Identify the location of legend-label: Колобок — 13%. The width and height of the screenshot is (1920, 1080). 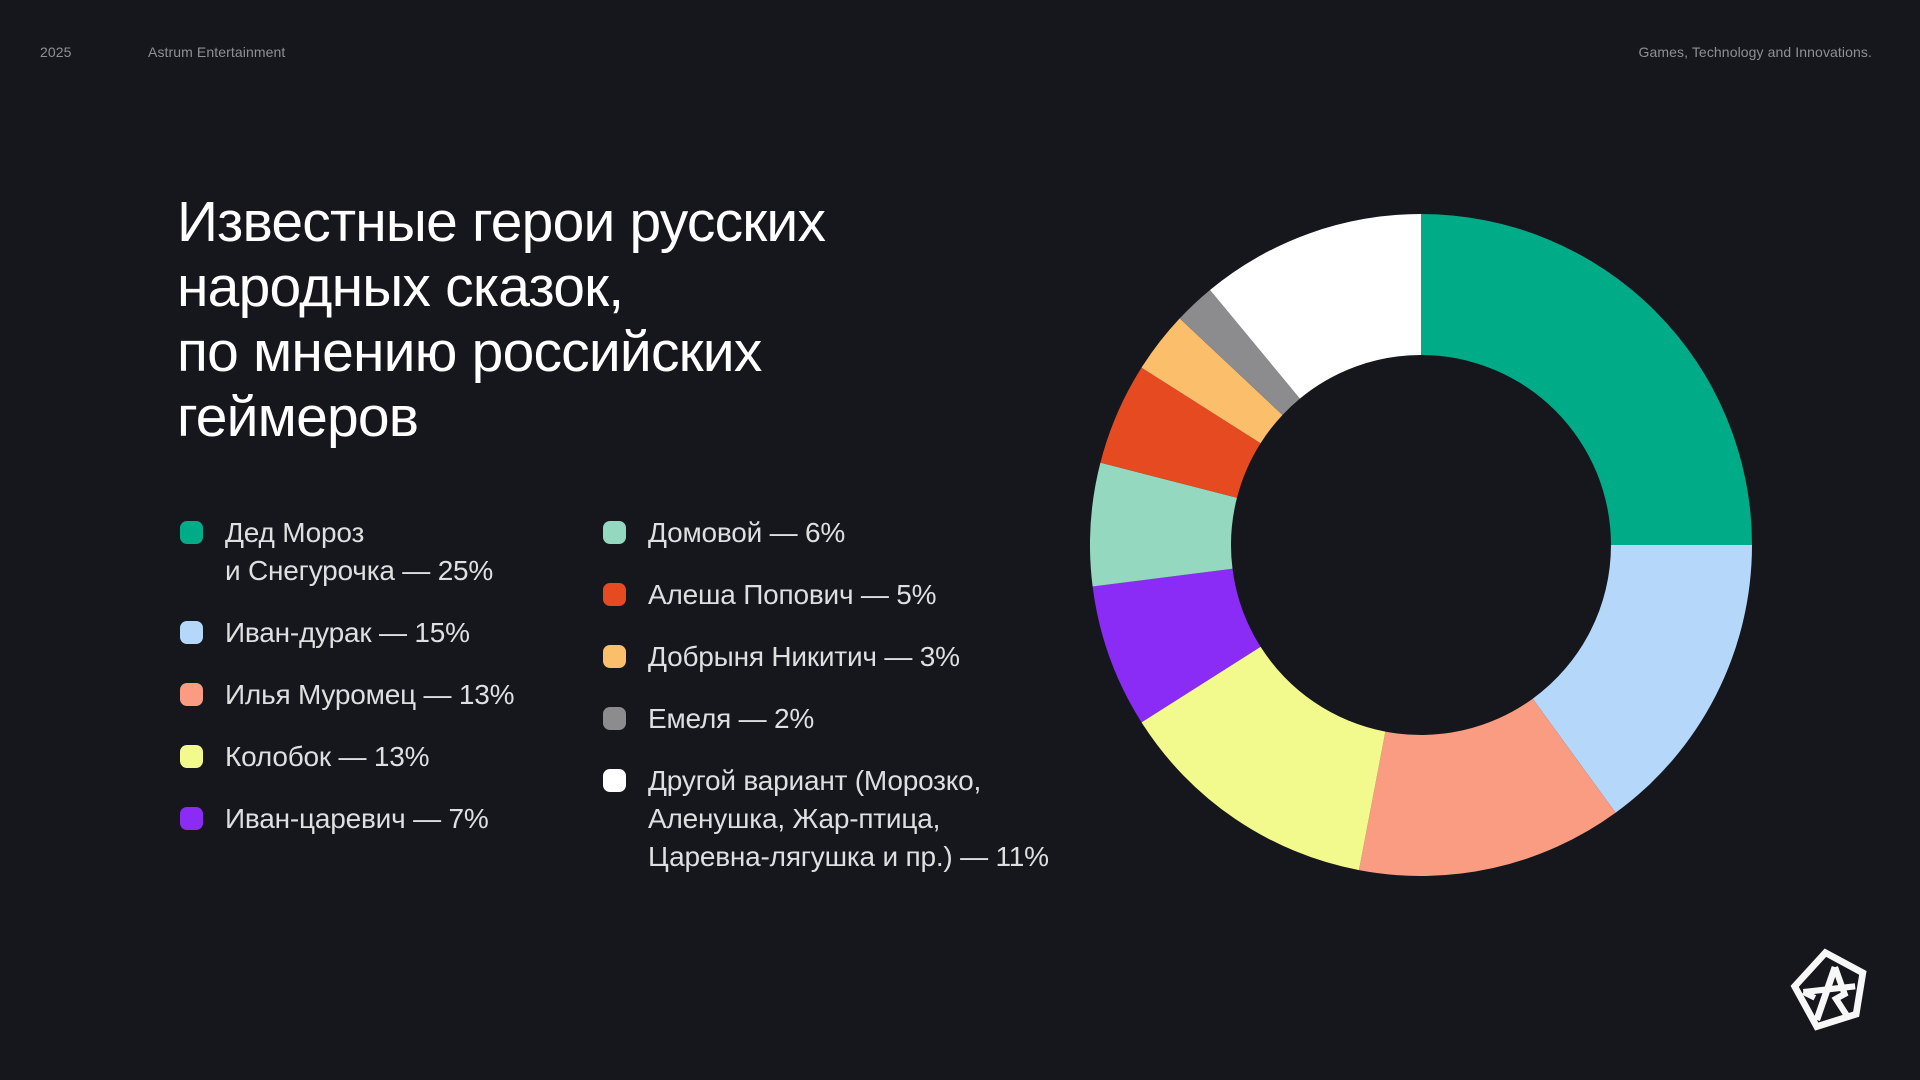
(327, 756).